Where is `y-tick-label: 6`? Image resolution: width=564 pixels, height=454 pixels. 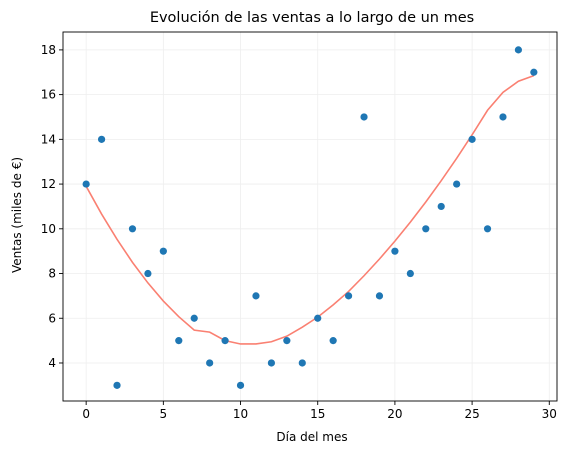 y-tick-label: 6 is located at coordinates (52, 318).